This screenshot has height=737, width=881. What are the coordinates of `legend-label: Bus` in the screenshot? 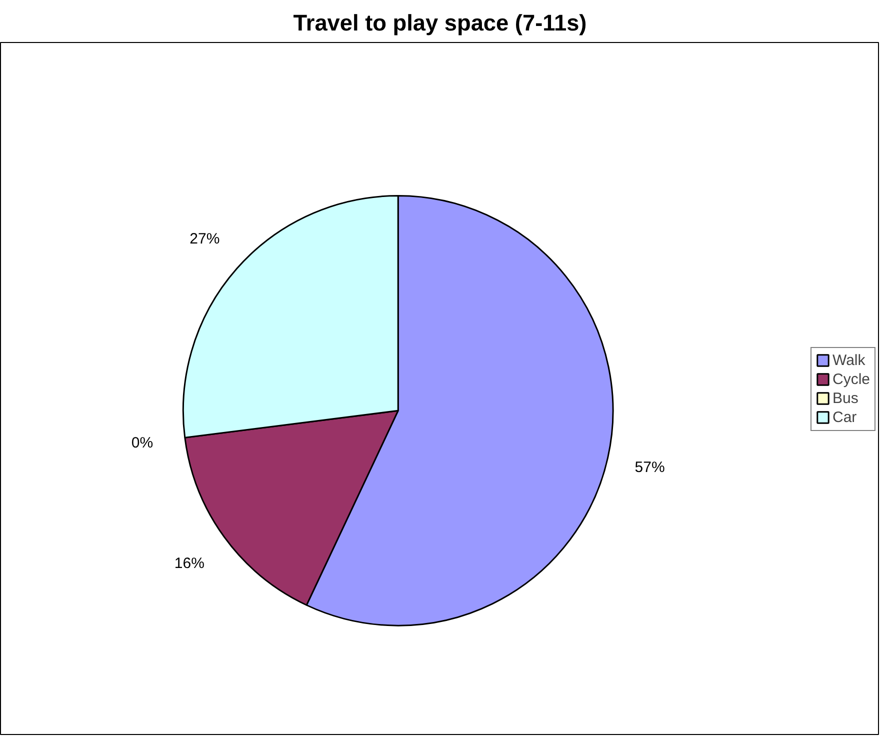 It's located at (845, 398).